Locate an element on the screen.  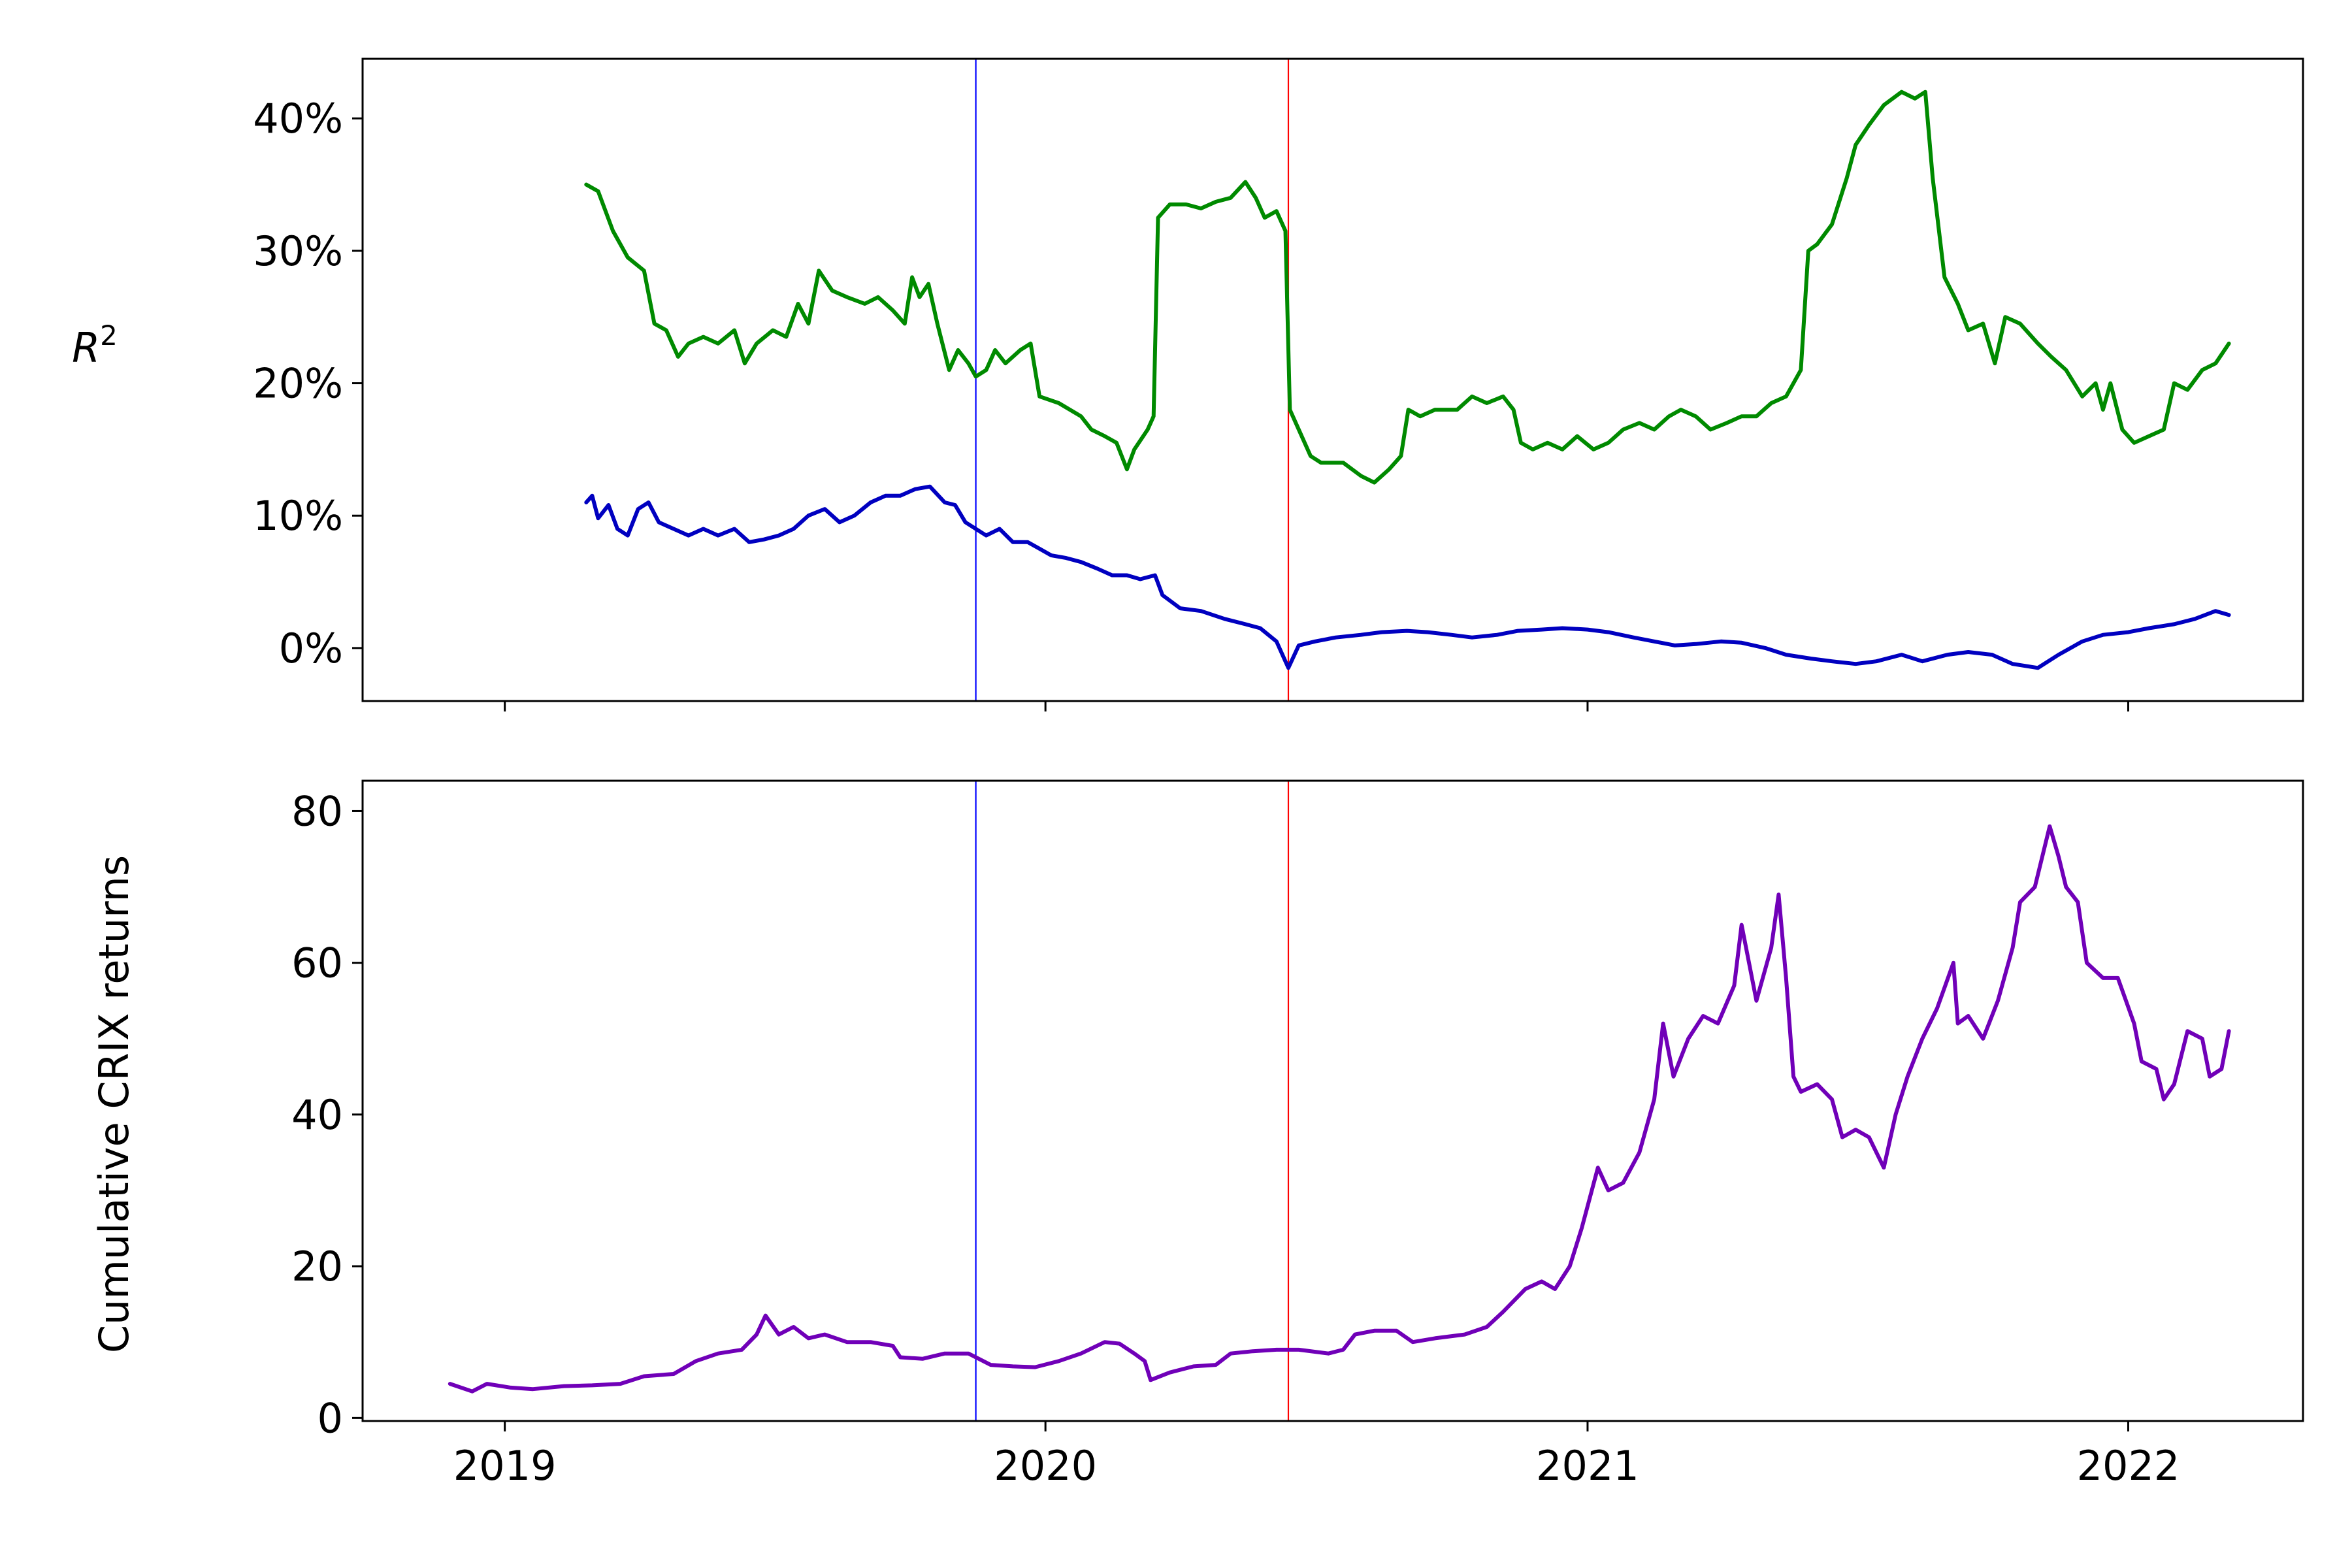
crix-y-tick-label: 40 is located at coordinates (317, 1115).